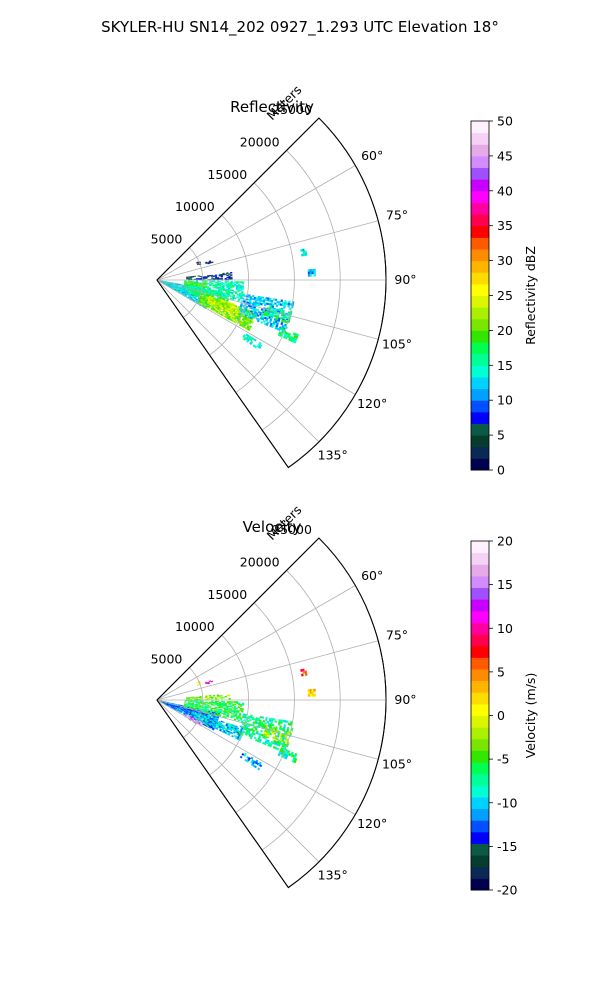 The width and height of the screenshot is (600, 1000). Describe the element at coordinates (503, 759) in the screenshot. I see `colorbar-tick-label: -5` at that location.